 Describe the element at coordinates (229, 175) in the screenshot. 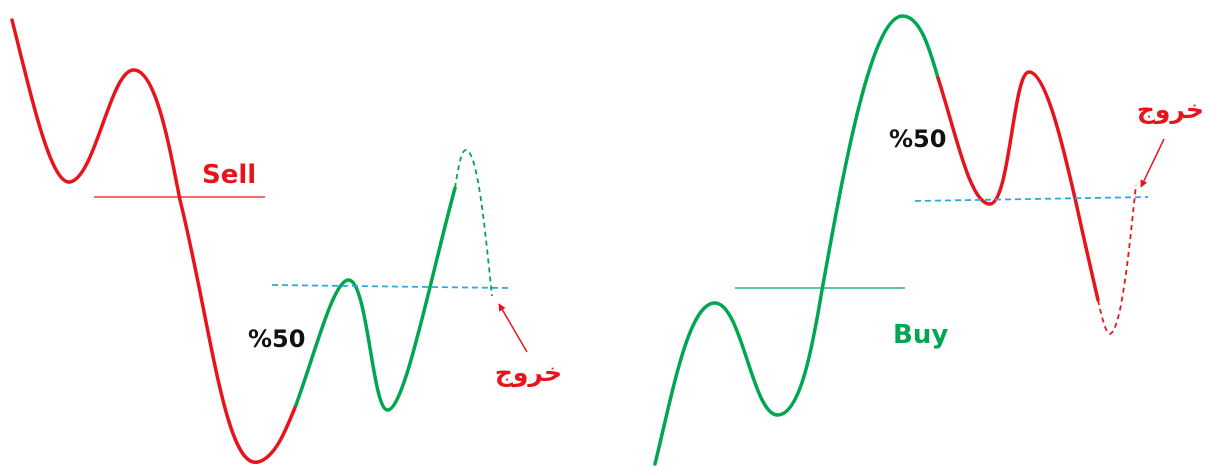

I see `sell-signal-label: Sell` at that location.